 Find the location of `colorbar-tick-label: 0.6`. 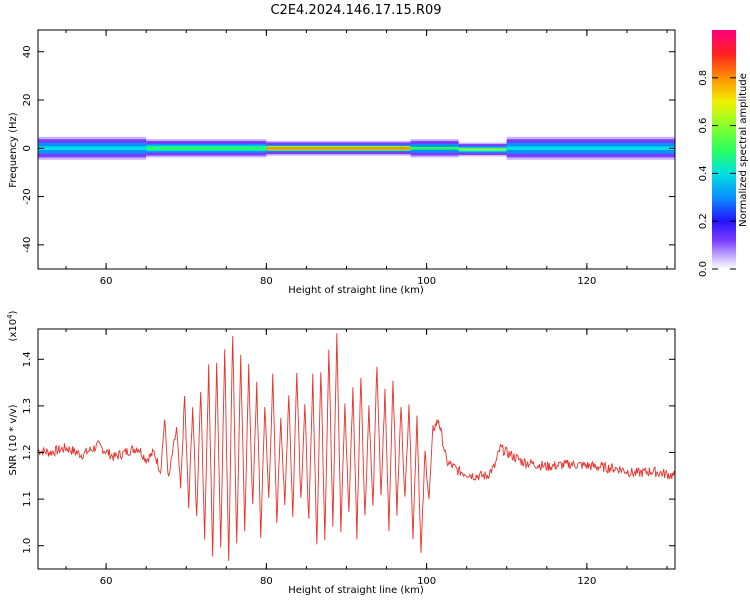

colorbar-tick-label: 0.6 is located at coordinates (703, 126).